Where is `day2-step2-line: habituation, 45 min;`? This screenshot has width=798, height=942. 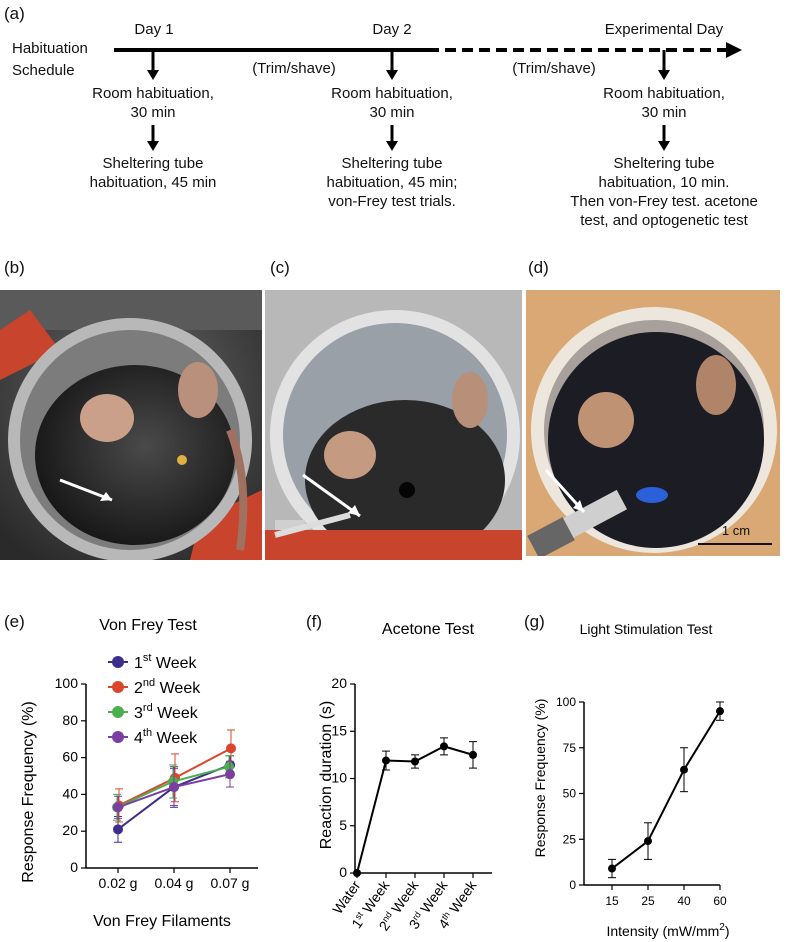
day2-step2-line: habituation, 45 min; is located at coordinates (392, 182).